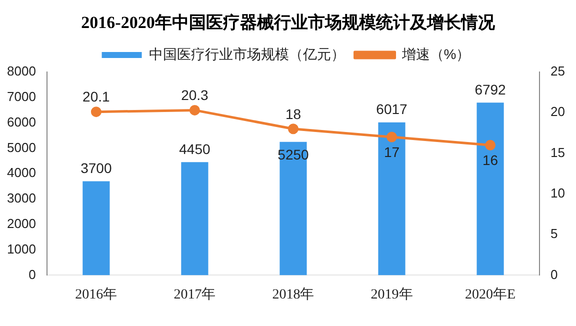 Image resolution: width=576 pixels, height=326 pixels. I want to click on y2-tick-label: 25, so click(558, 71).